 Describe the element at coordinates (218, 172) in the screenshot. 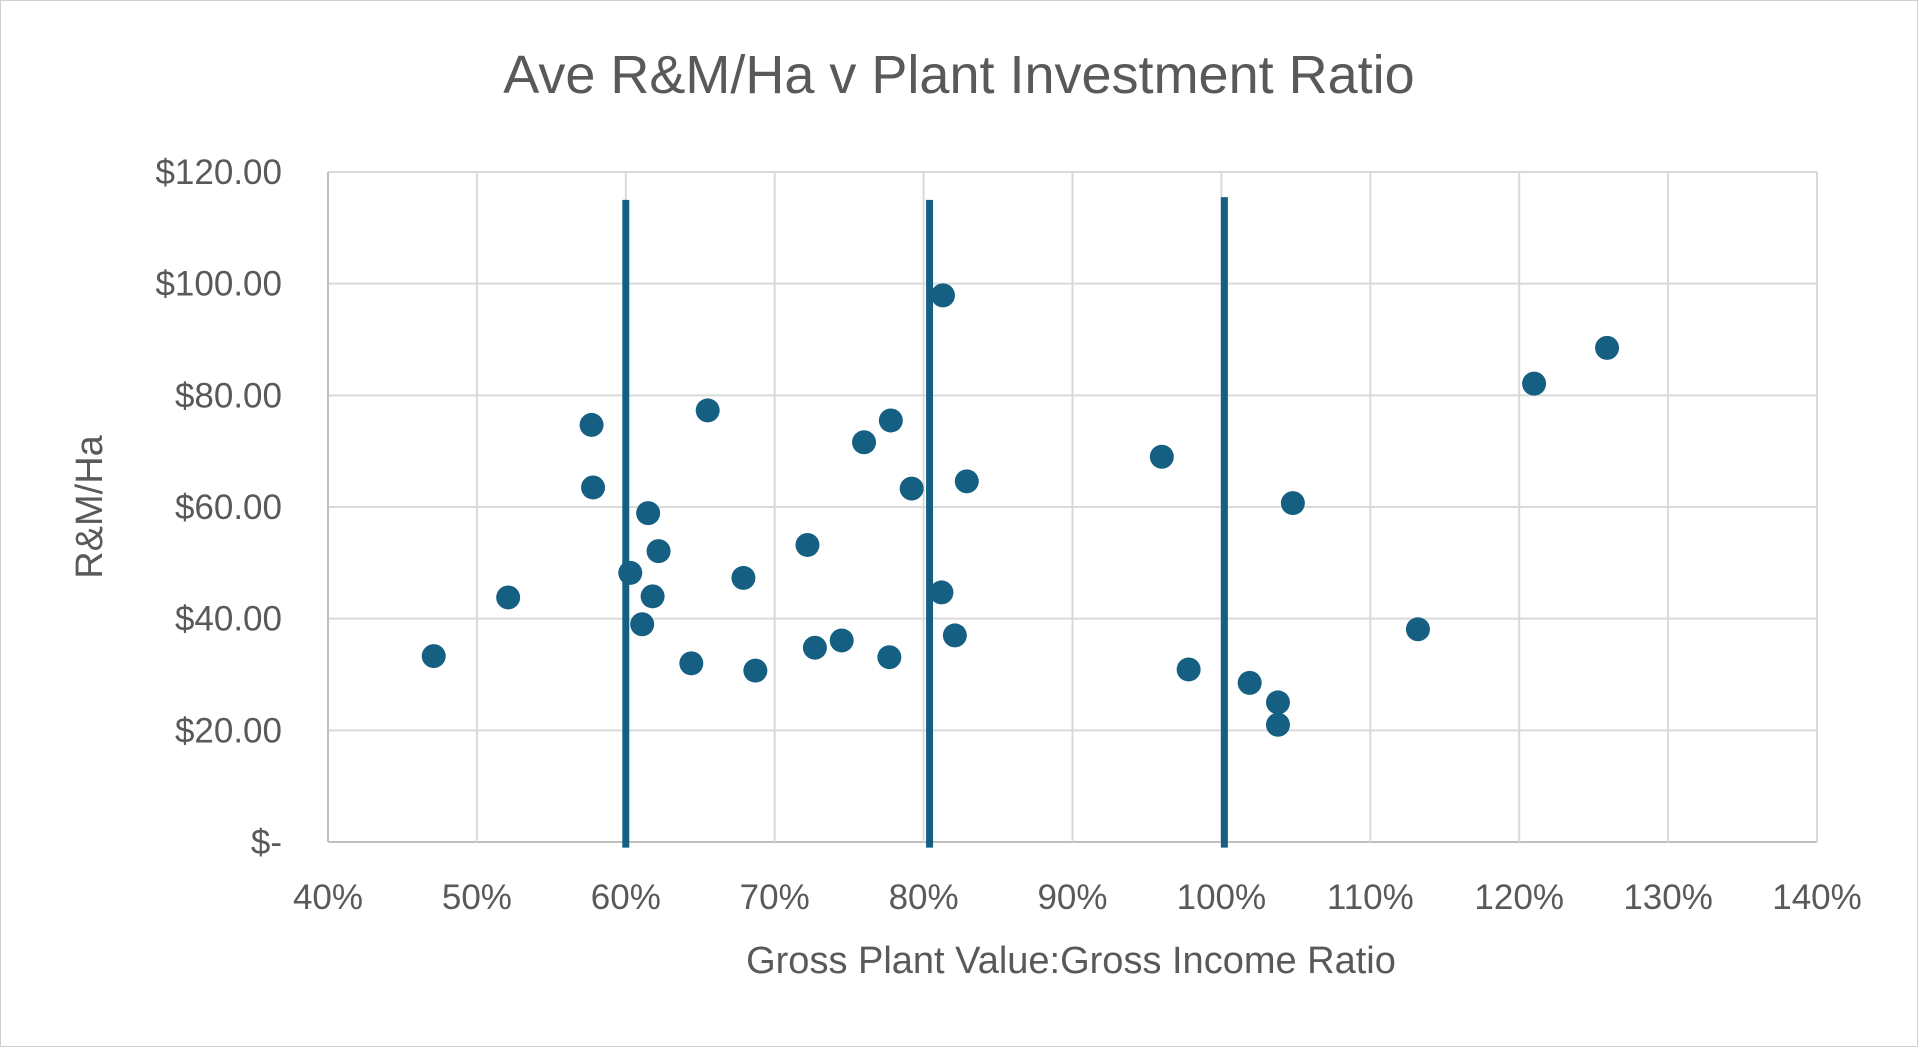

I see `y-tick-label: $120.00` at that location.